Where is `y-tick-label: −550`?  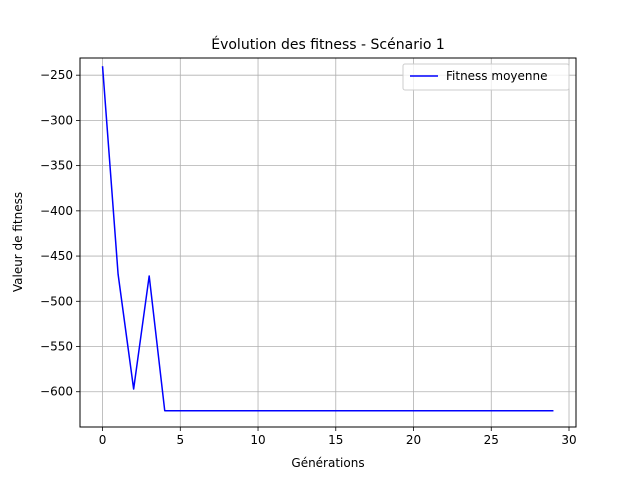
y-tick-label: −550 is located at coordinates (56, 347).